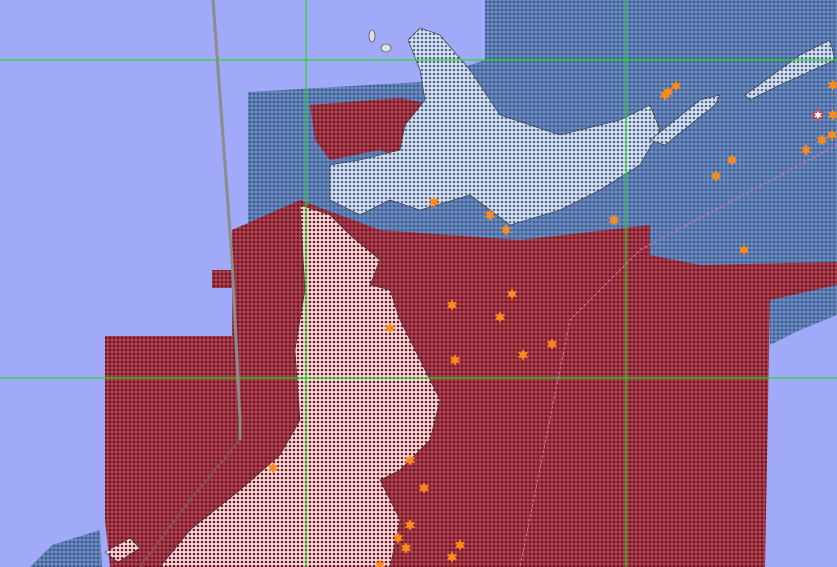 This screenshot has width=837, height=567. I want to click on southwest-island, so click(122, 550).